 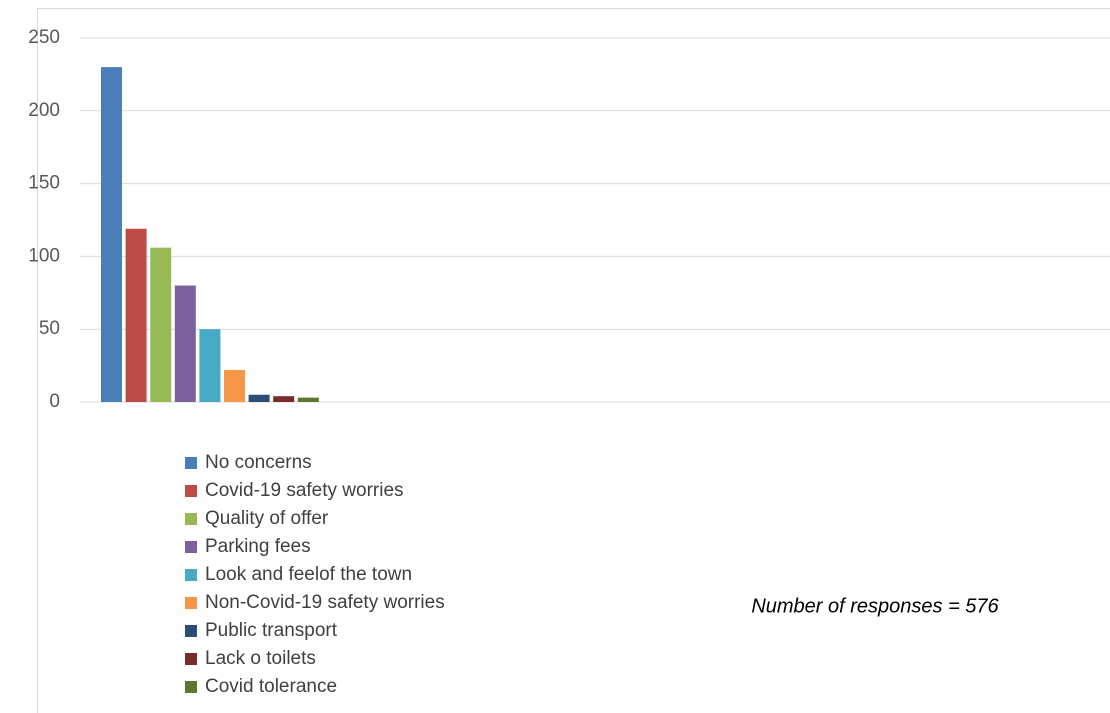 I want to click on legend-label: Covid tolerance, so click(x=271, y=686).